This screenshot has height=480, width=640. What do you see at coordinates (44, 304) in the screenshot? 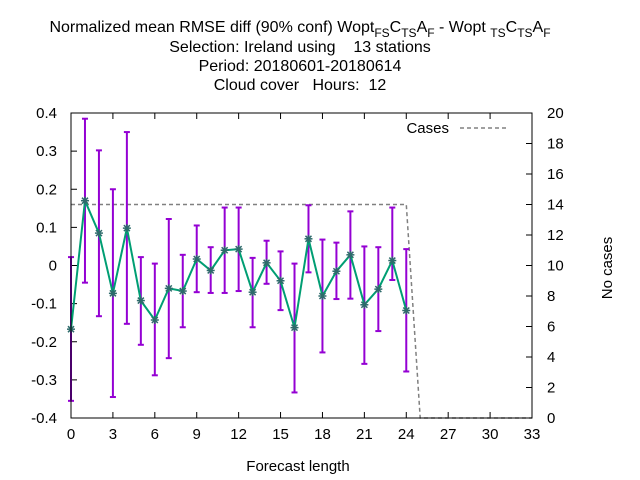
I see `y-tick-label: -0.1` at bounding box center [44, 304].